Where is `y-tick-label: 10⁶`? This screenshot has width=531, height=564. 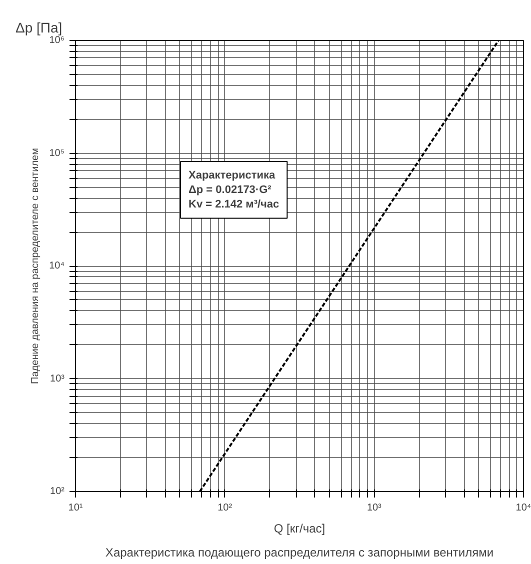 y-tick-label: 10⁶ is located at coordinates (57, 40).